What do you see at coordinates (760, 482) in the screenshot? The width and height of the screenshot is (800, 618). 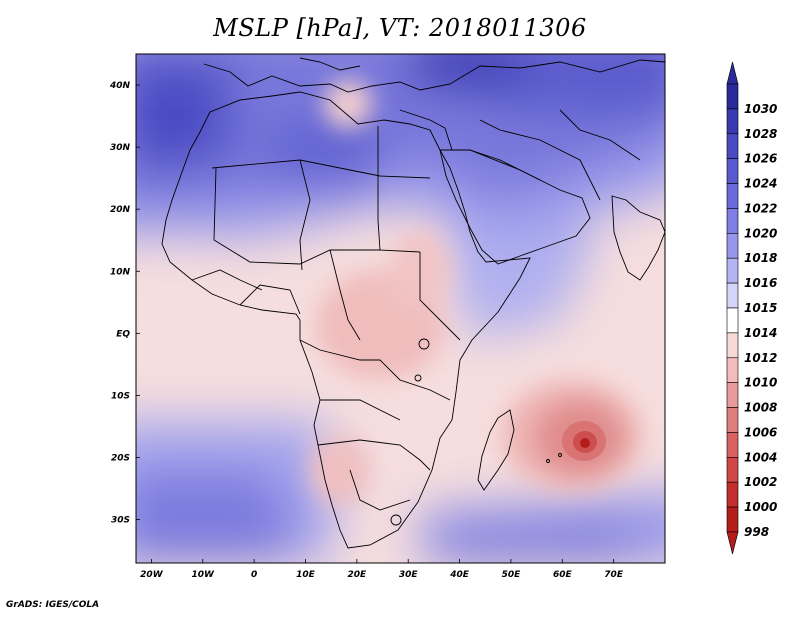 I see `colorbar-label: 1002` at bounding box center [760, 482].